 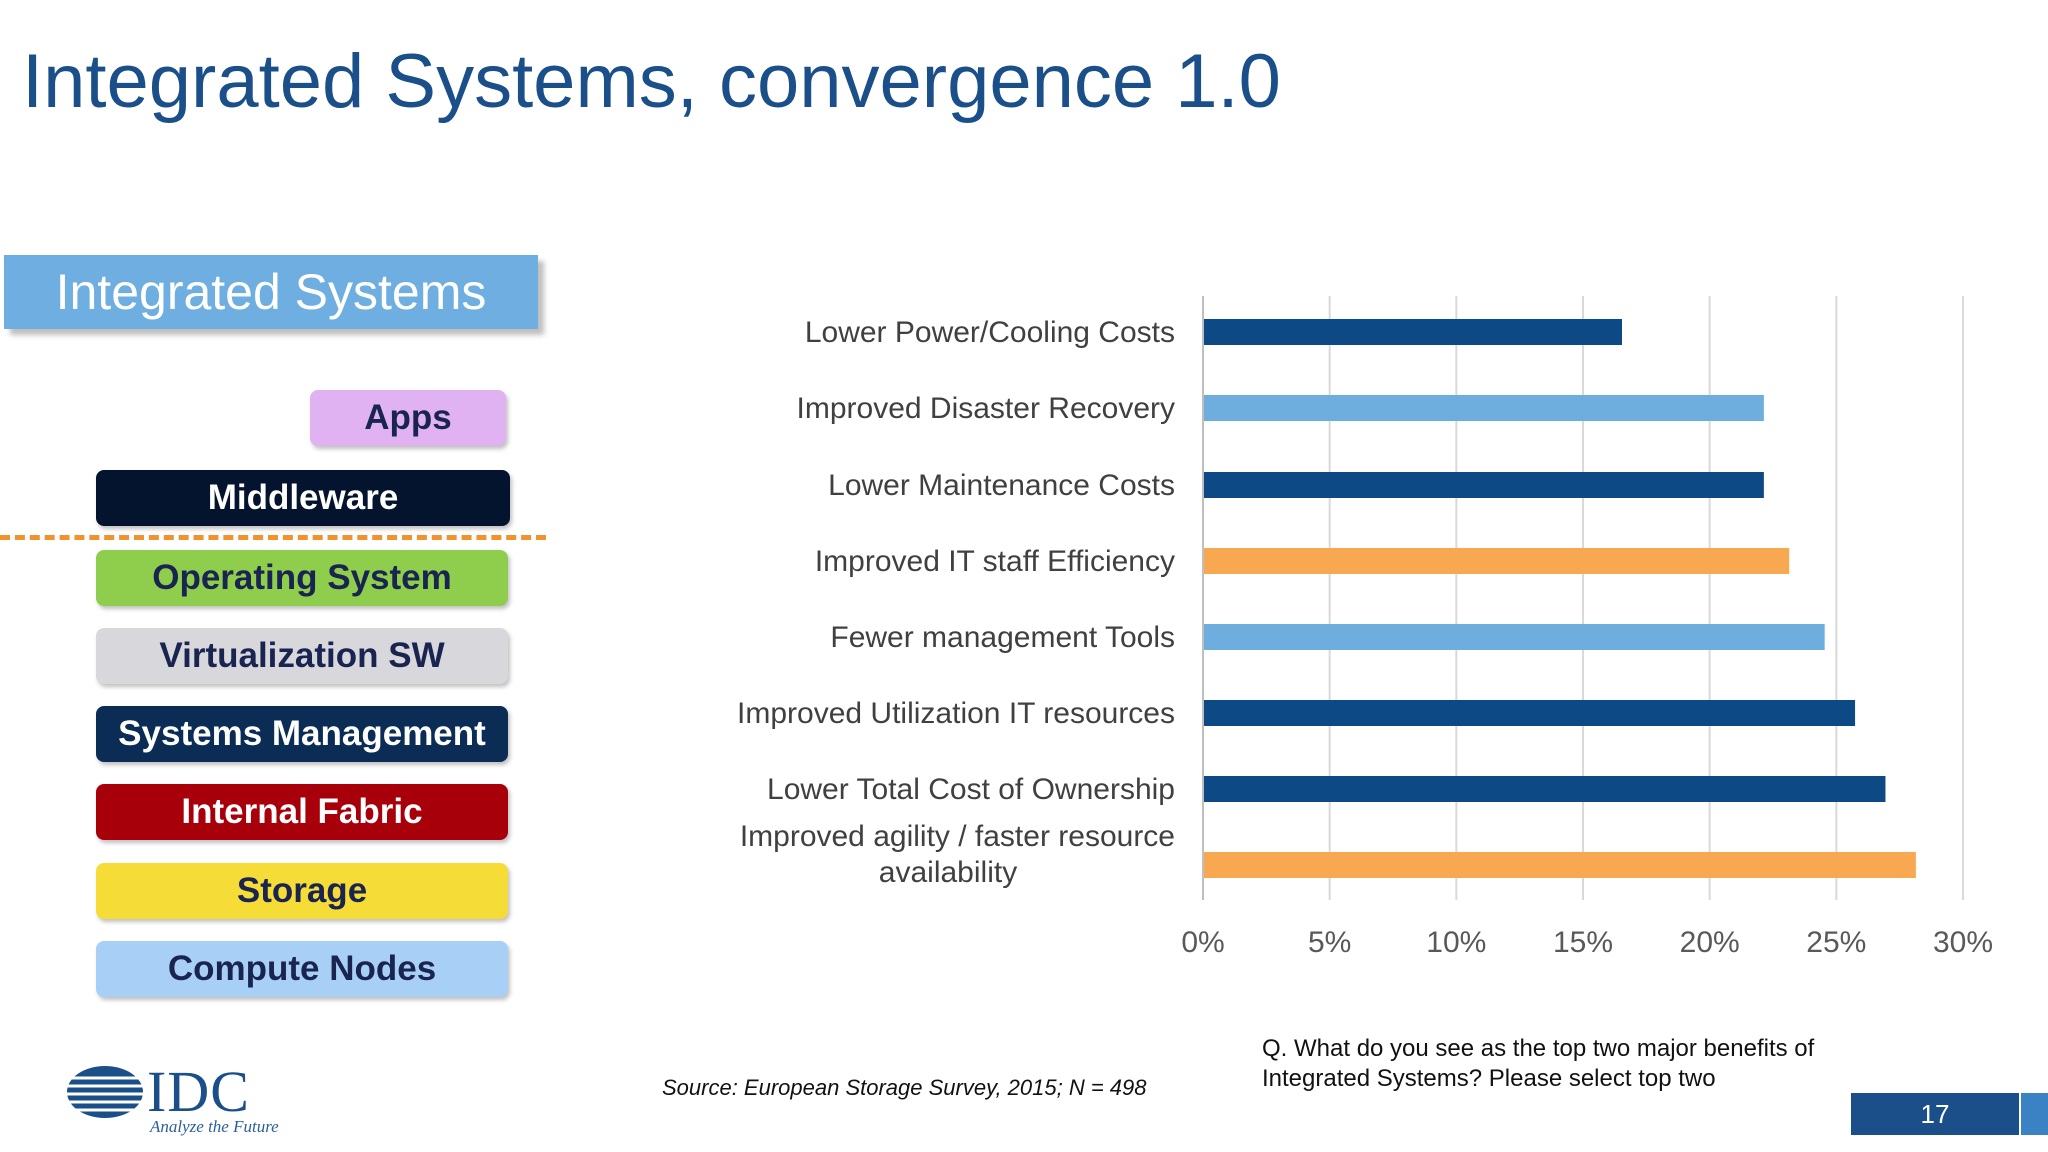 I want to click on idc-globe-icon, so click(x=105, y=1092).